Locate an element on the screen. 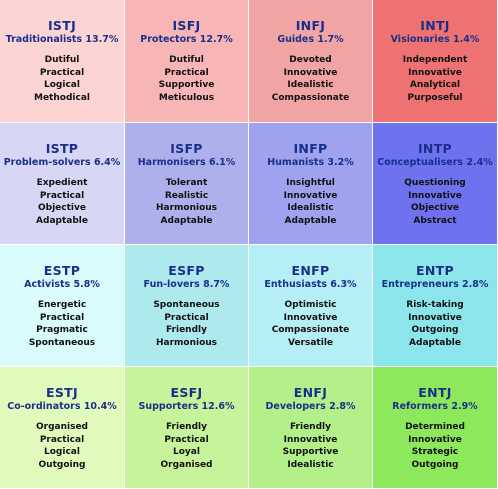 The height and width of the screenshot is (489, 498). trait-list: Energetic Practical Pragmatic Spontaneous is located at coordinates (62, 324).